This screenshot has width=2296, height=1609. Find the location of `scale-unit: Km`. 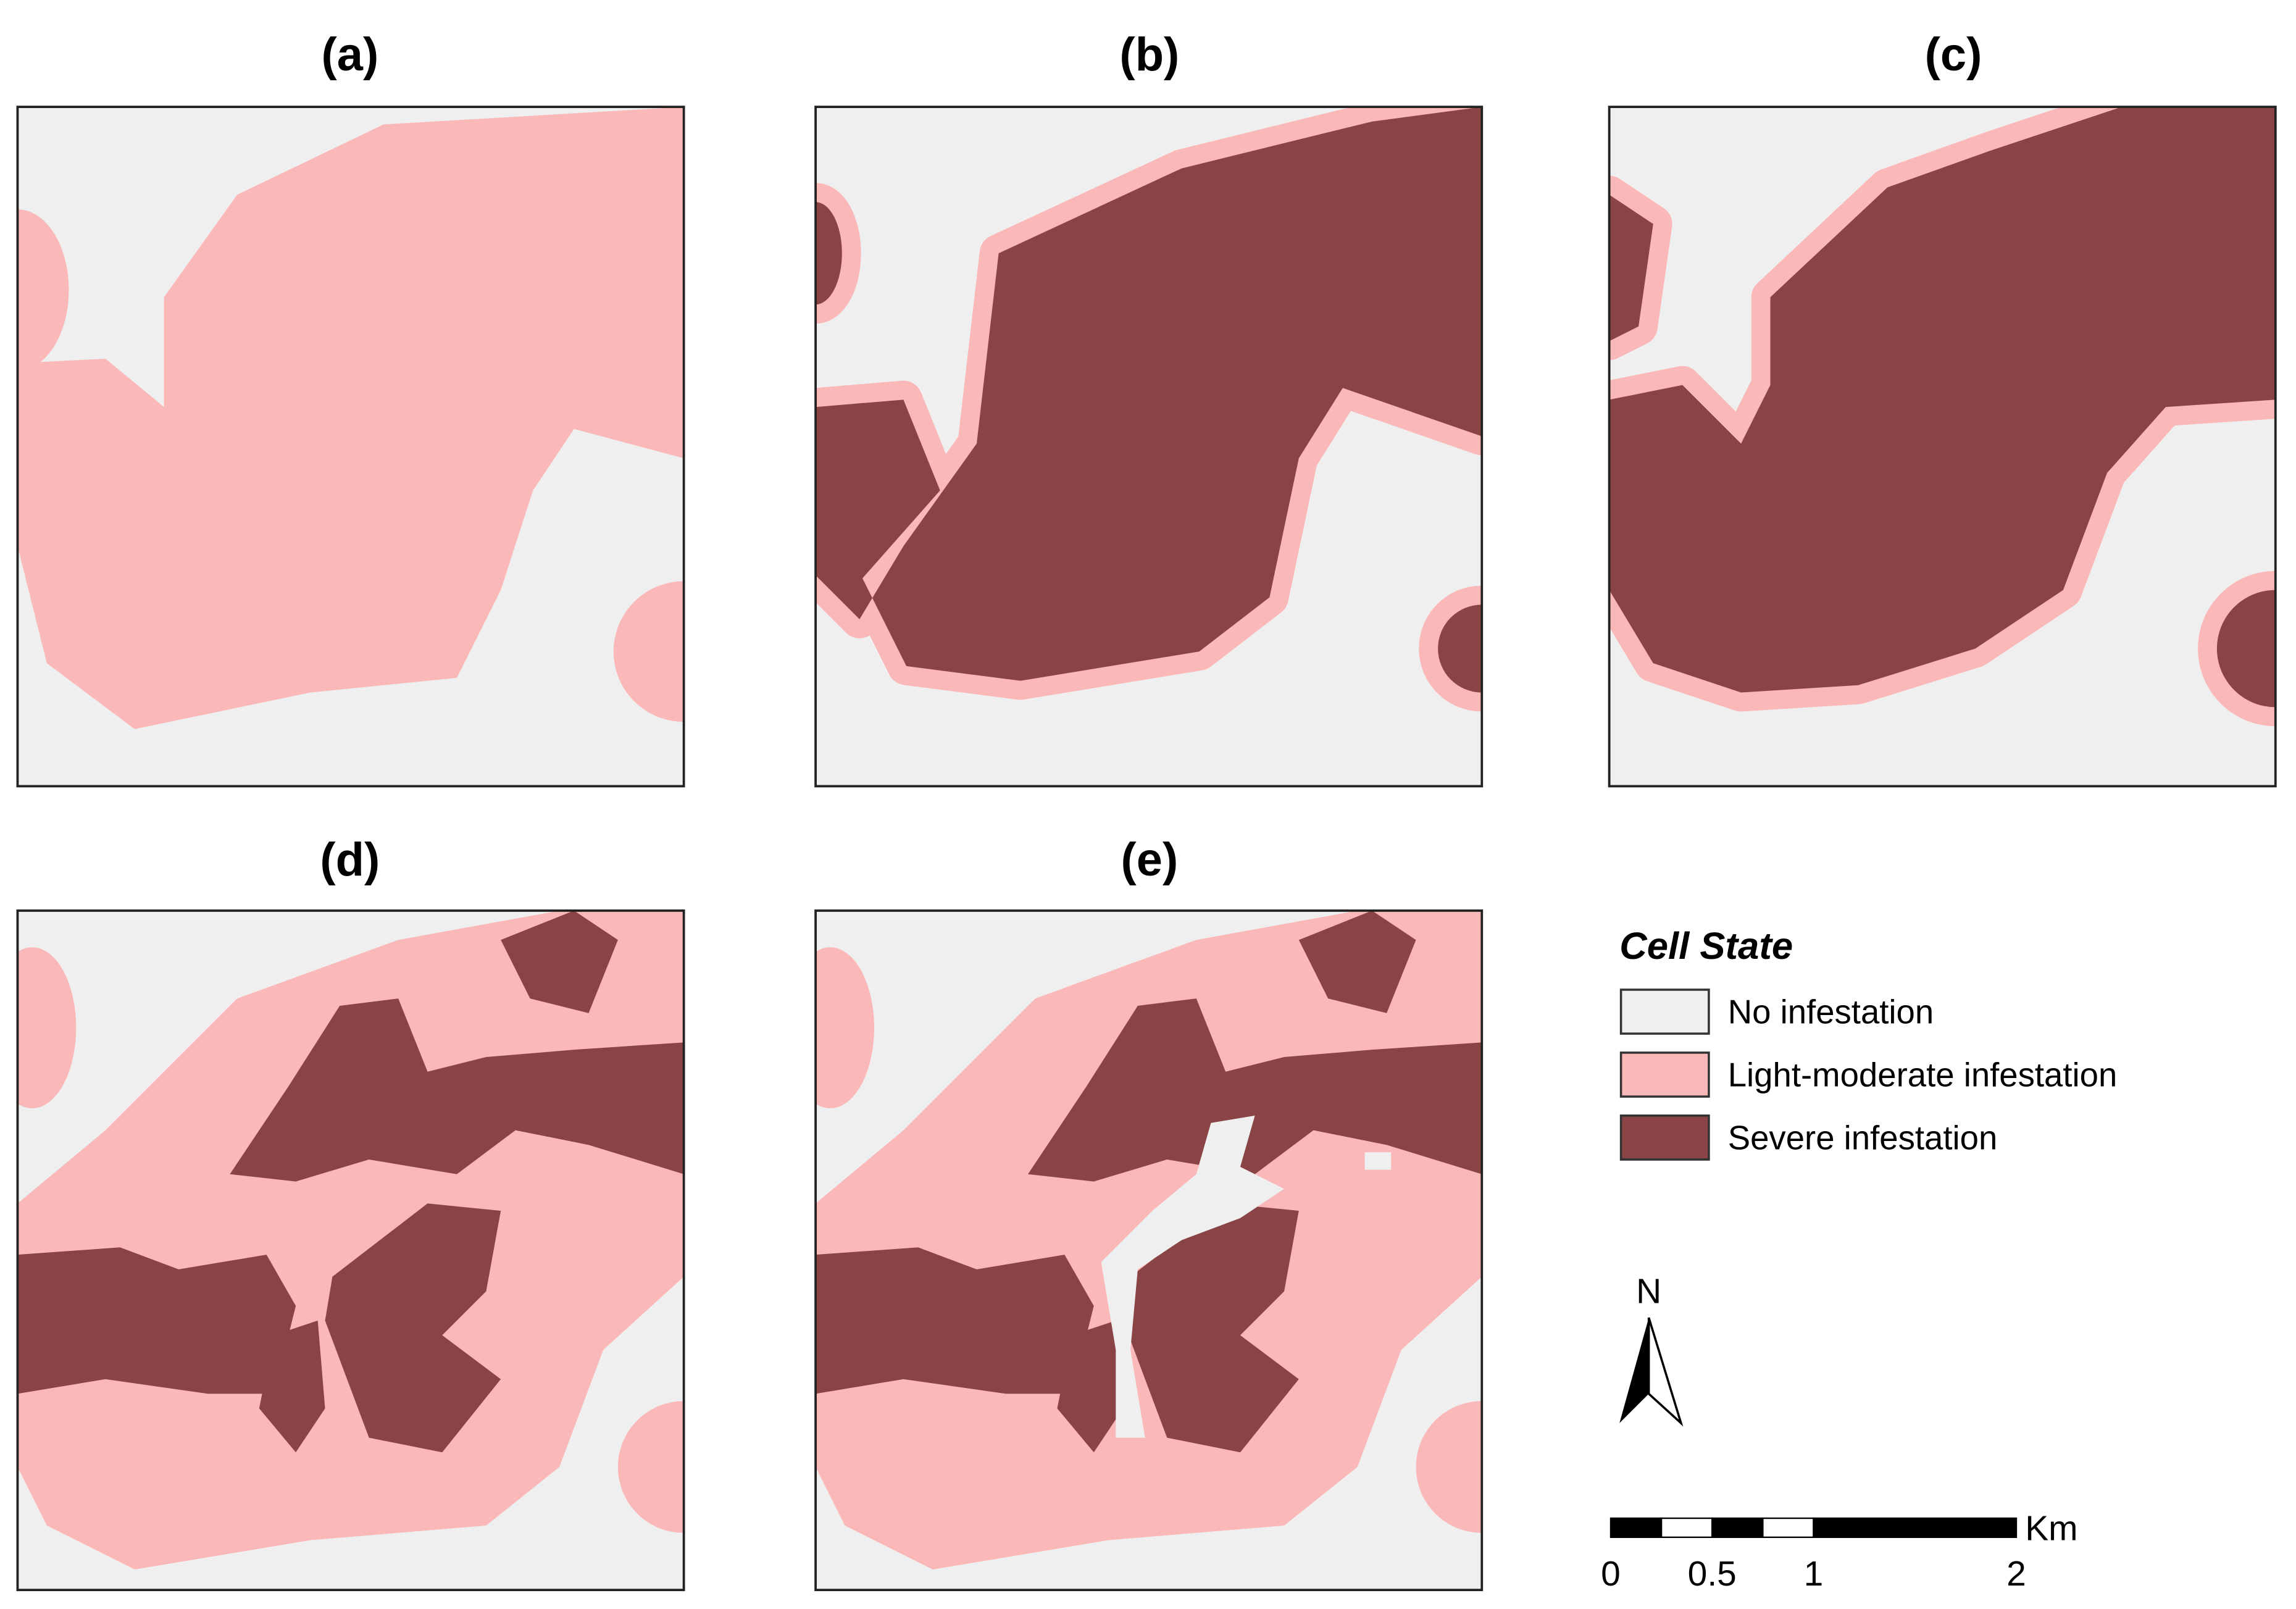

scale-unit: Km is located at coordinates (2051, 1528).